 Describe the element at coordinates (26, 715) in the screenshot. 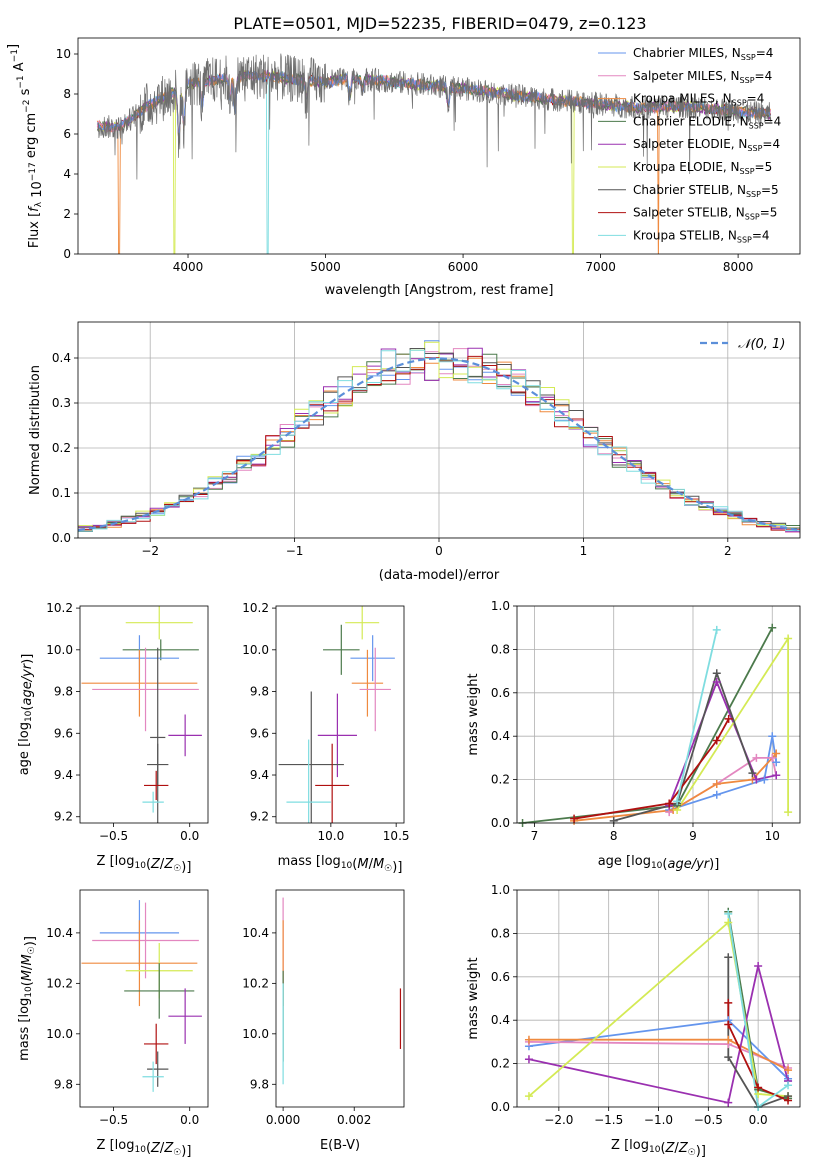

I see `y-axis-label: age [log10(age/yr)]` at that location.